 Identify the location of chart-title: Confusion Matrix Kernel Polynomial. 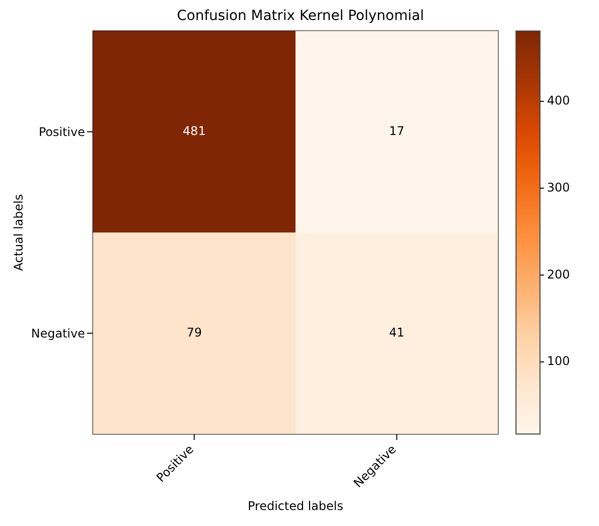
(301, 17).